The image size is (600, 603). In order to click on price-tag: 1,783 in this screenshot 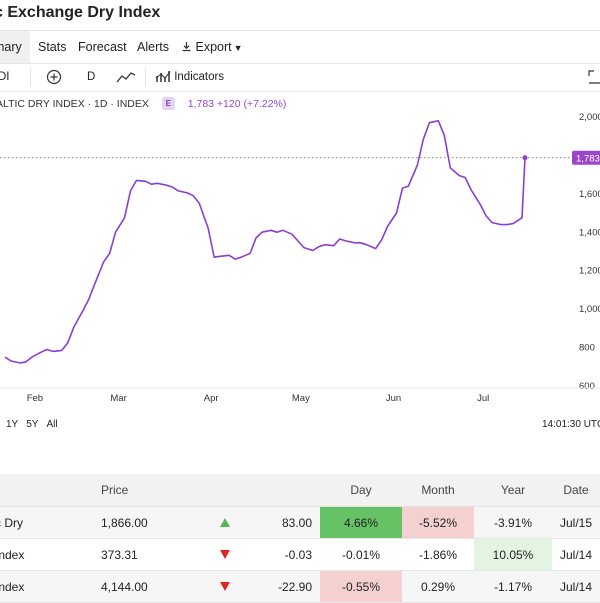, I will do `click(586, 157)`.